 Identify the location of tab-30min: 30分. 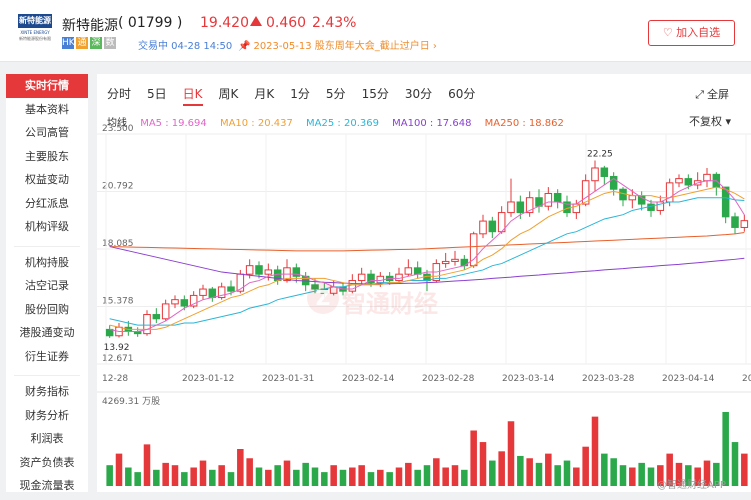
(418, 94).